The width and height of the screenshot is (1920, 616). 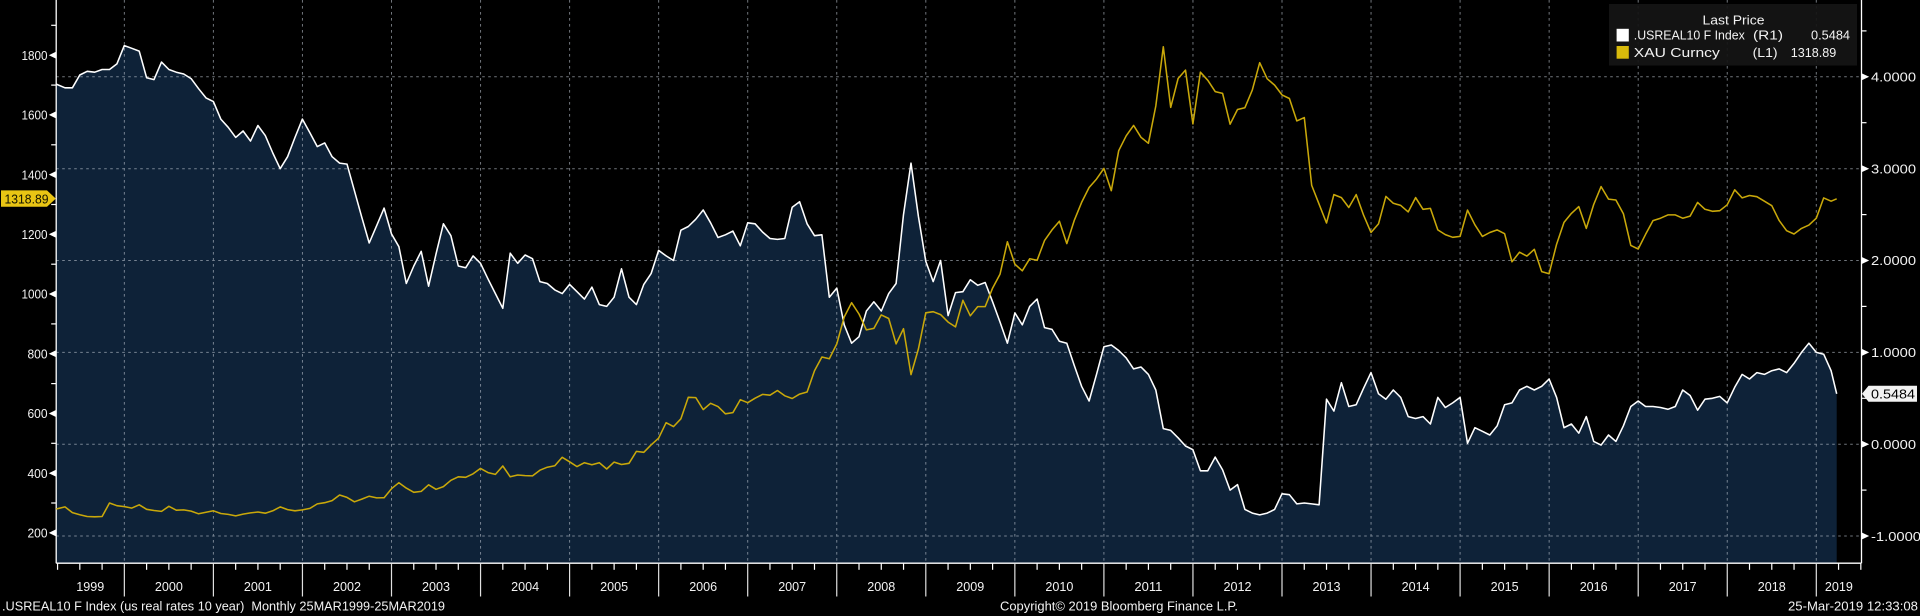 What do you see at coordinates (1768, 35) in the screenshot?
I see `svg-text: (R1)` at bounding box center [1768, 35].